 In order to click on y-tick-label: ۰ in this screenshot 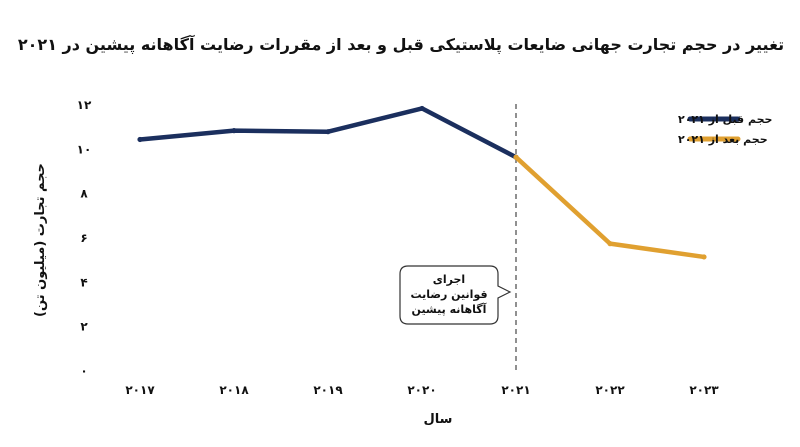, I will do `click(83, 371)`.